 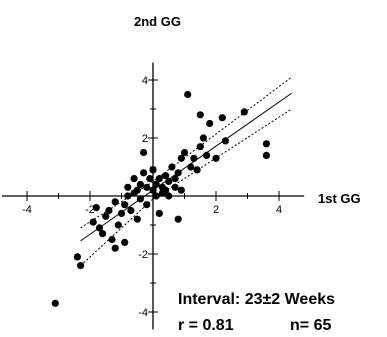 I want to click on r-annotation: r = 0.81, so click(x=206, y=325).